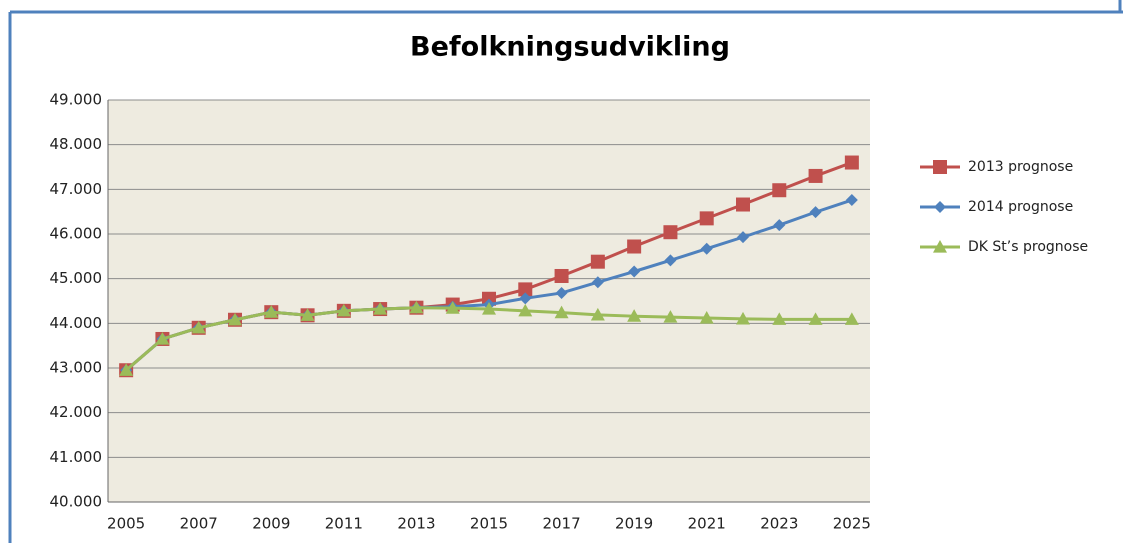 The height and width of the screenshot is (543, 1123). I want to click on legend-label: 2013 prognose, so click(1020, 167).